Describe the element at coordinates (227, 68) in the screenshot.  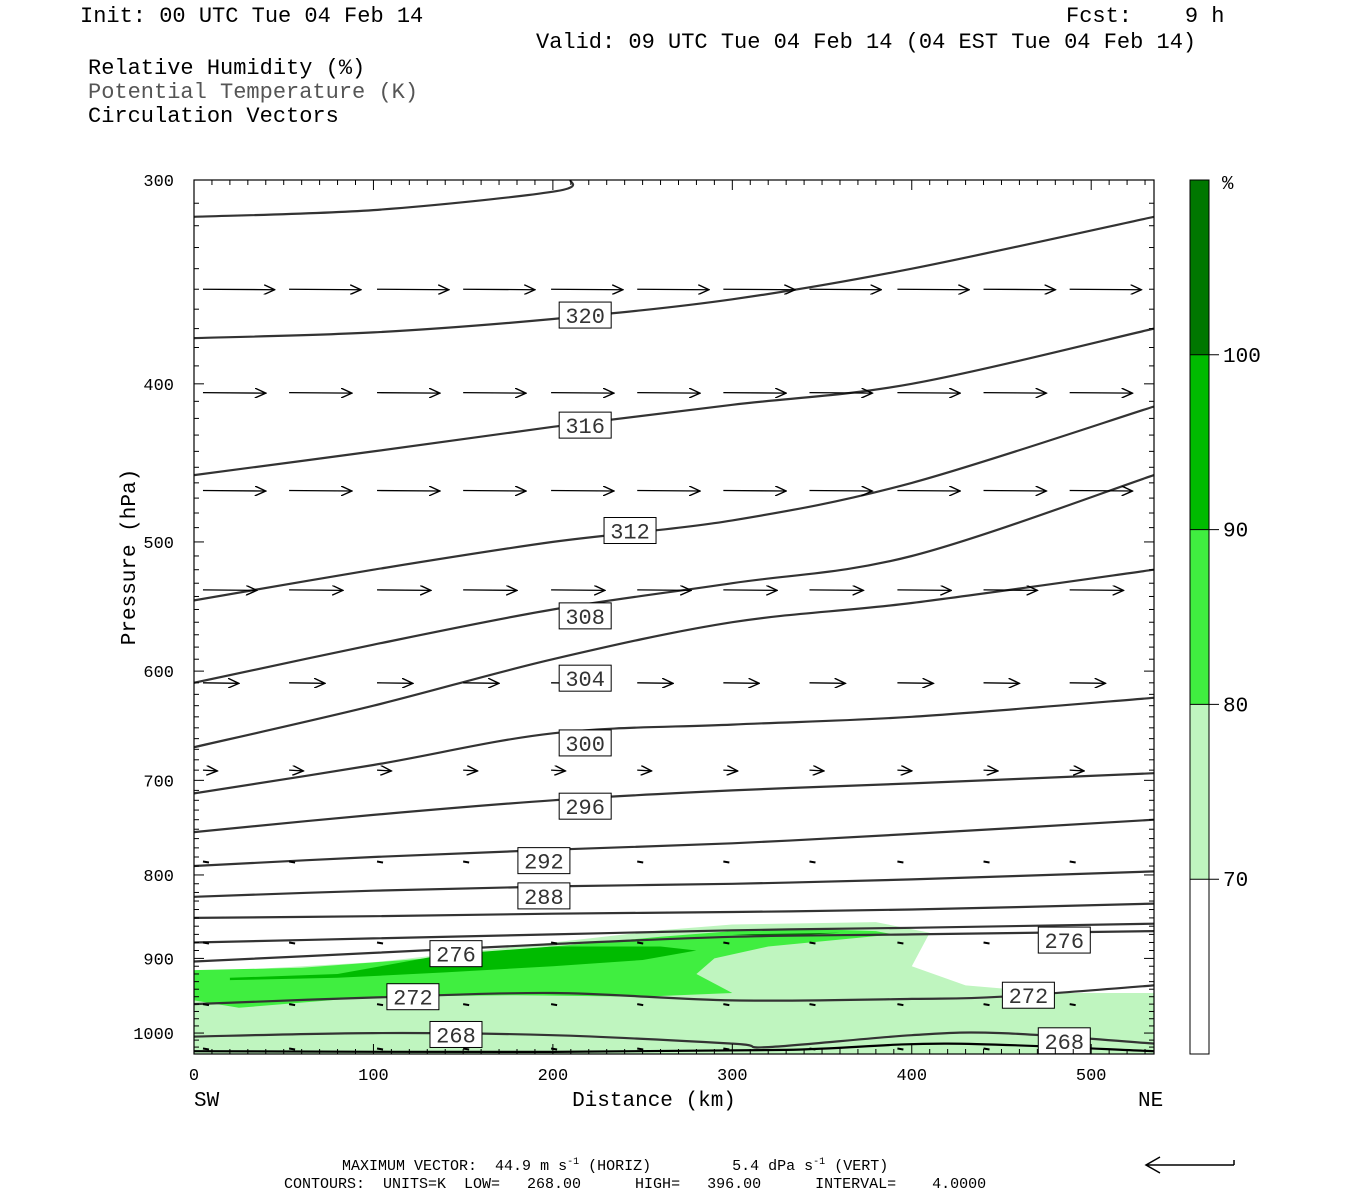
I see `legend-rh: Relative Humidity (%)` at that location.